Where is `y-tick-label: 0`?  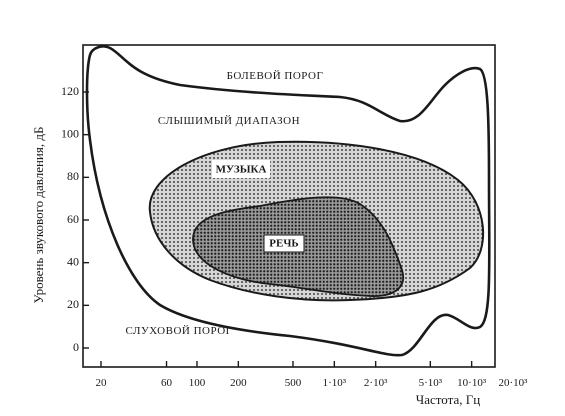
y-tick-label: 0 is located at coordinates (76, 347).